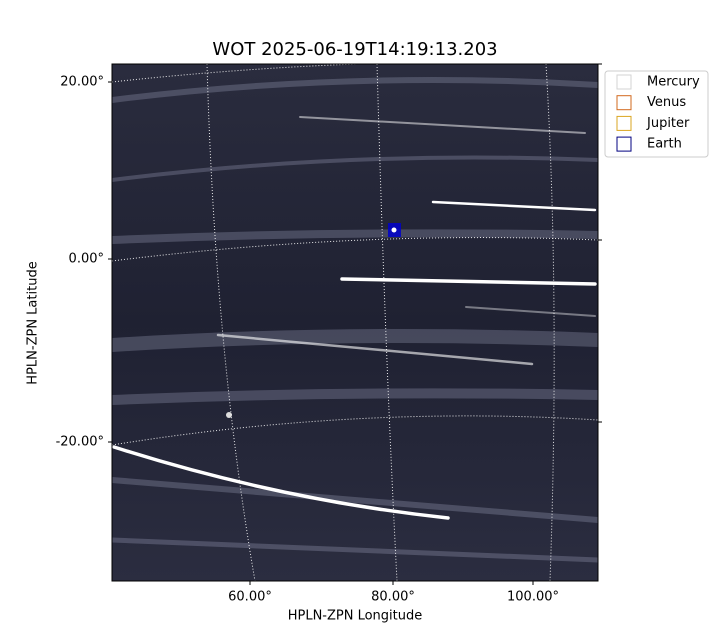 The image size is (720, 640). I want to click on comet, so click(229, 415).